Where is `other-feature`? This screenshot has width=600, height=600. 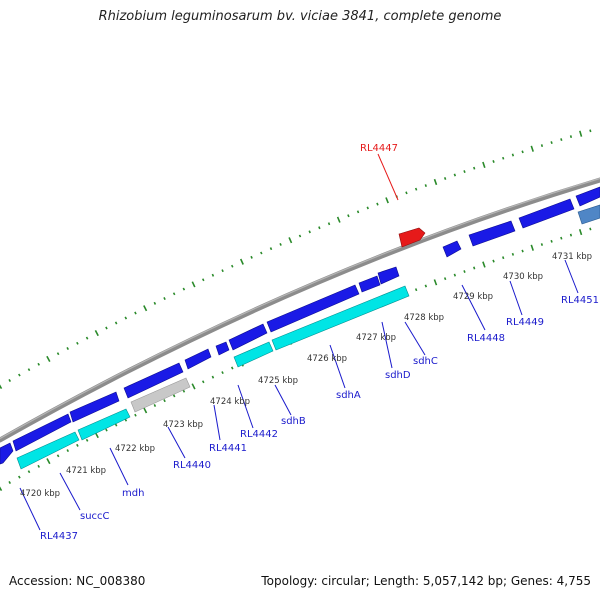 other-feature is located at coordinates (588, 214).